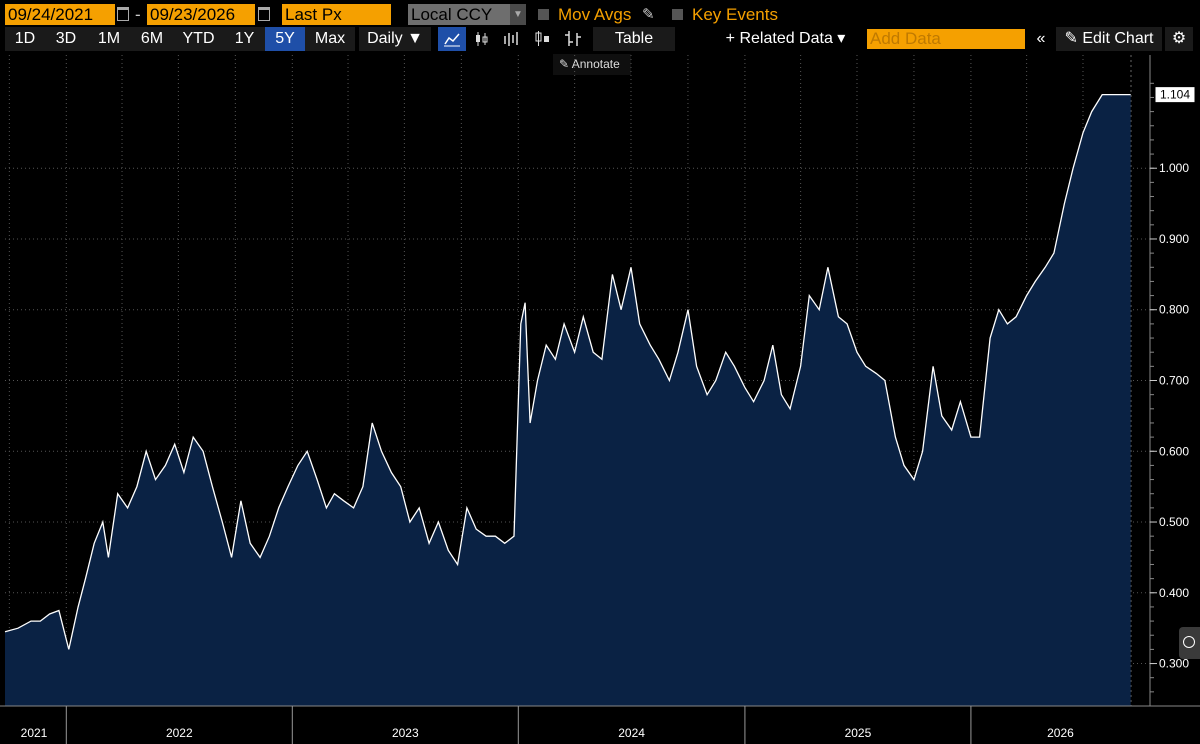  Describe the element at coordinates (634, 39) in the screenshot. I see `table-button: Table` at that location.